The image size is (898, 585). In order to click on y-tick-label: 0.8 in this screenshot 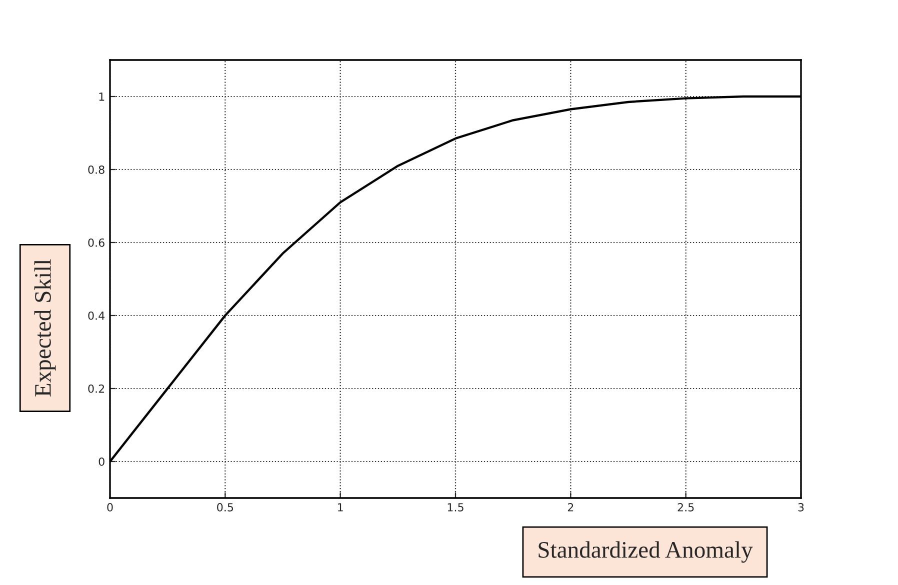, I will do `click(96, 169)`.